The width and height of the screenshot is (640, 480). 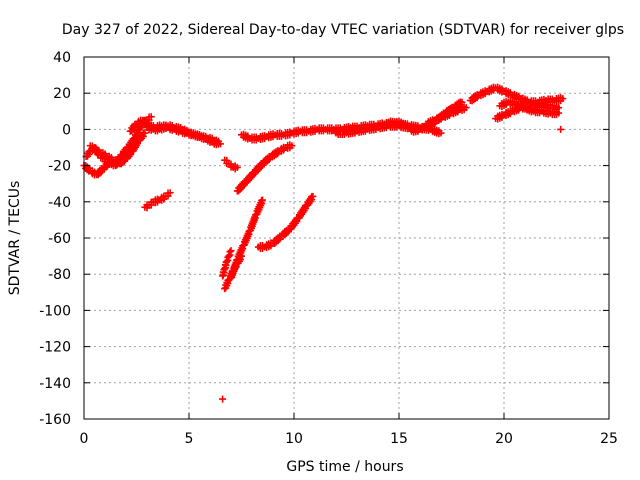 What do you see at coordinates (399, 439) in the screenshot?
I see `x-tick-label: 15` at bounding box center [399, 439].